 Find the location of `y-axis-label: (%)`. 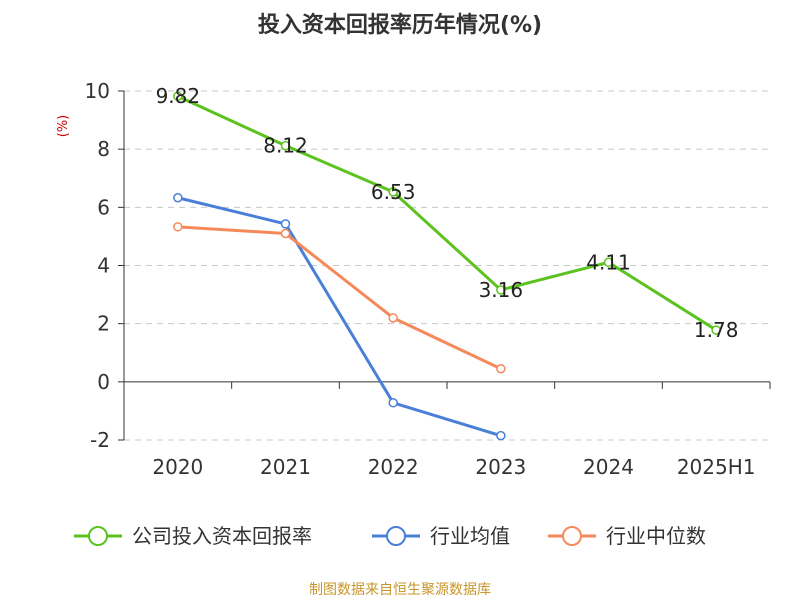

y-axis-label: (%) is located at coordinates (63, 126).